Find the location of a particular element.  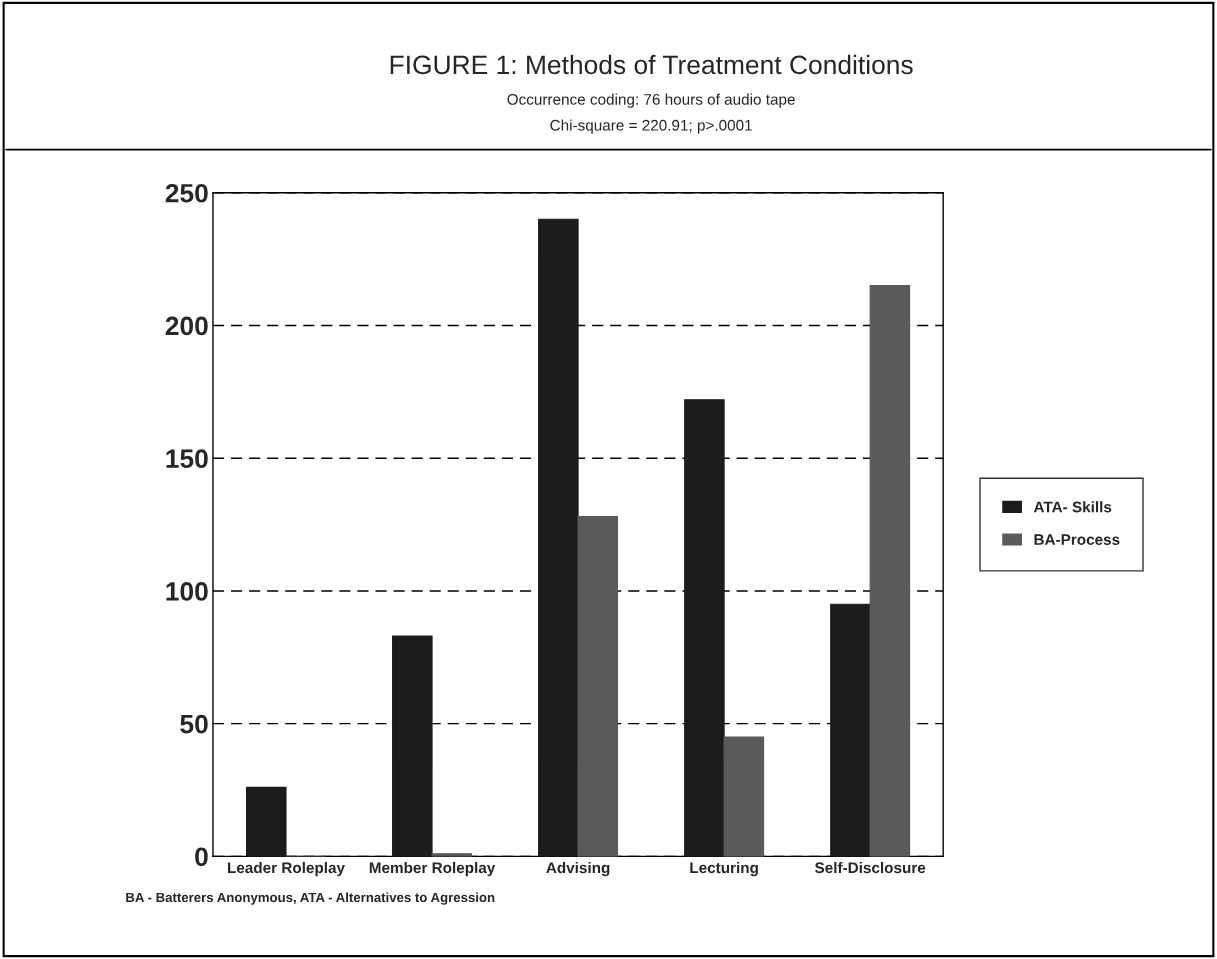

legend-label: ATA- Skills is located at coordinates (1072, 507).